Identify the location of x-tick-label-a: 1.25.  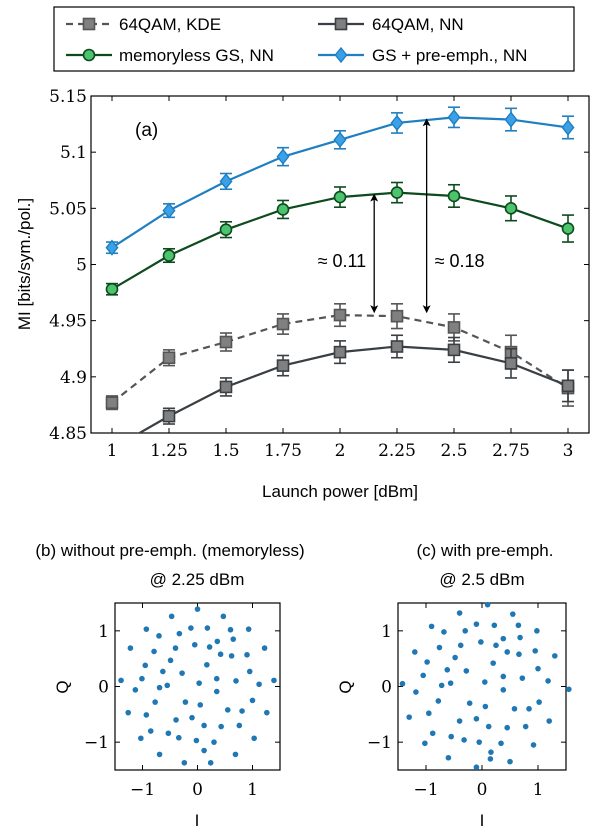
(169, 451).